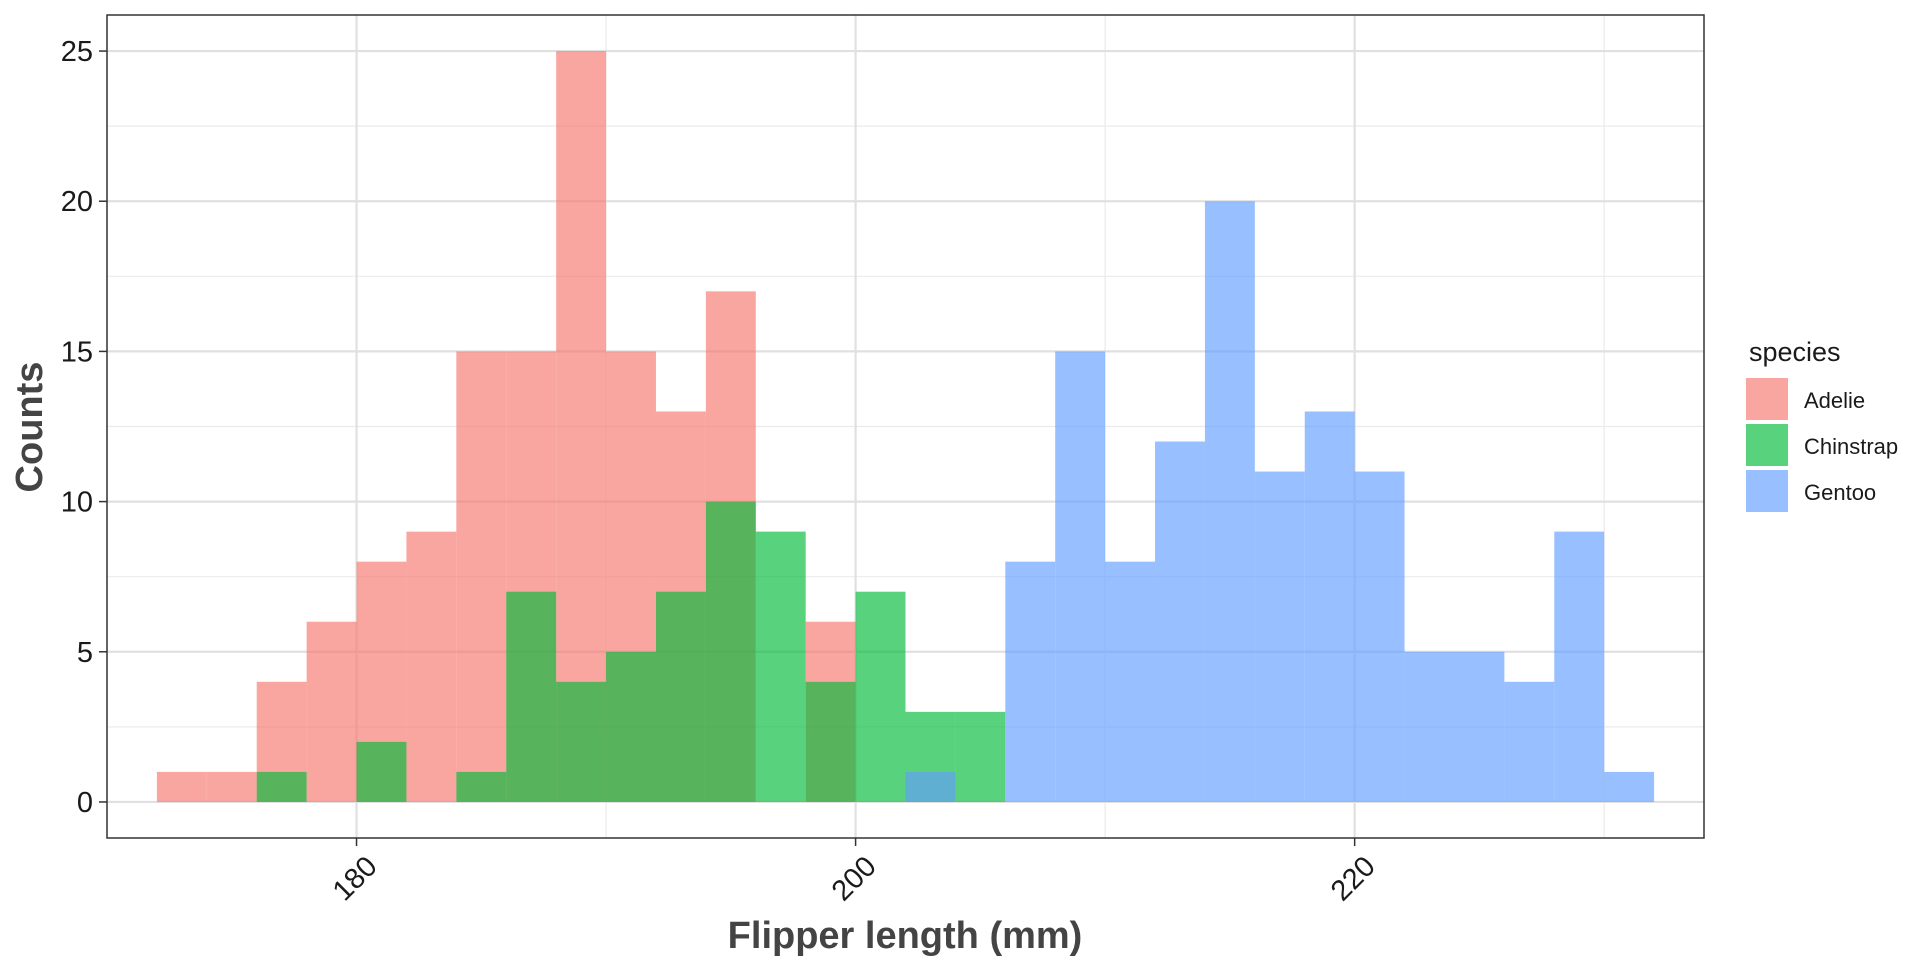 The height and width of the screenshot is (960, 1920). What do you see at coordinates (905, 936) in the screenshot?
I see `x-axis-title: Flipper length (mm)` at bounding box center [905, 936].